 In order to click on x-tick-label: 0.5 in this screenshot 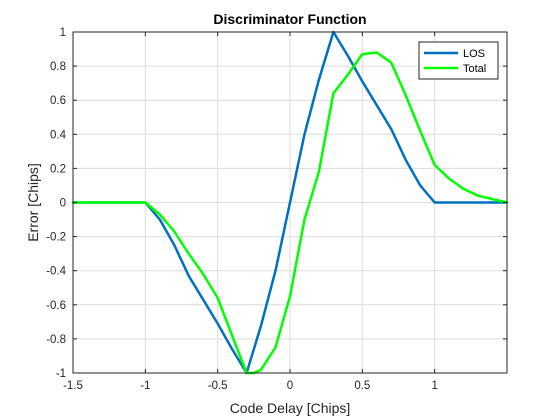, I will do `click(362, 386)`.